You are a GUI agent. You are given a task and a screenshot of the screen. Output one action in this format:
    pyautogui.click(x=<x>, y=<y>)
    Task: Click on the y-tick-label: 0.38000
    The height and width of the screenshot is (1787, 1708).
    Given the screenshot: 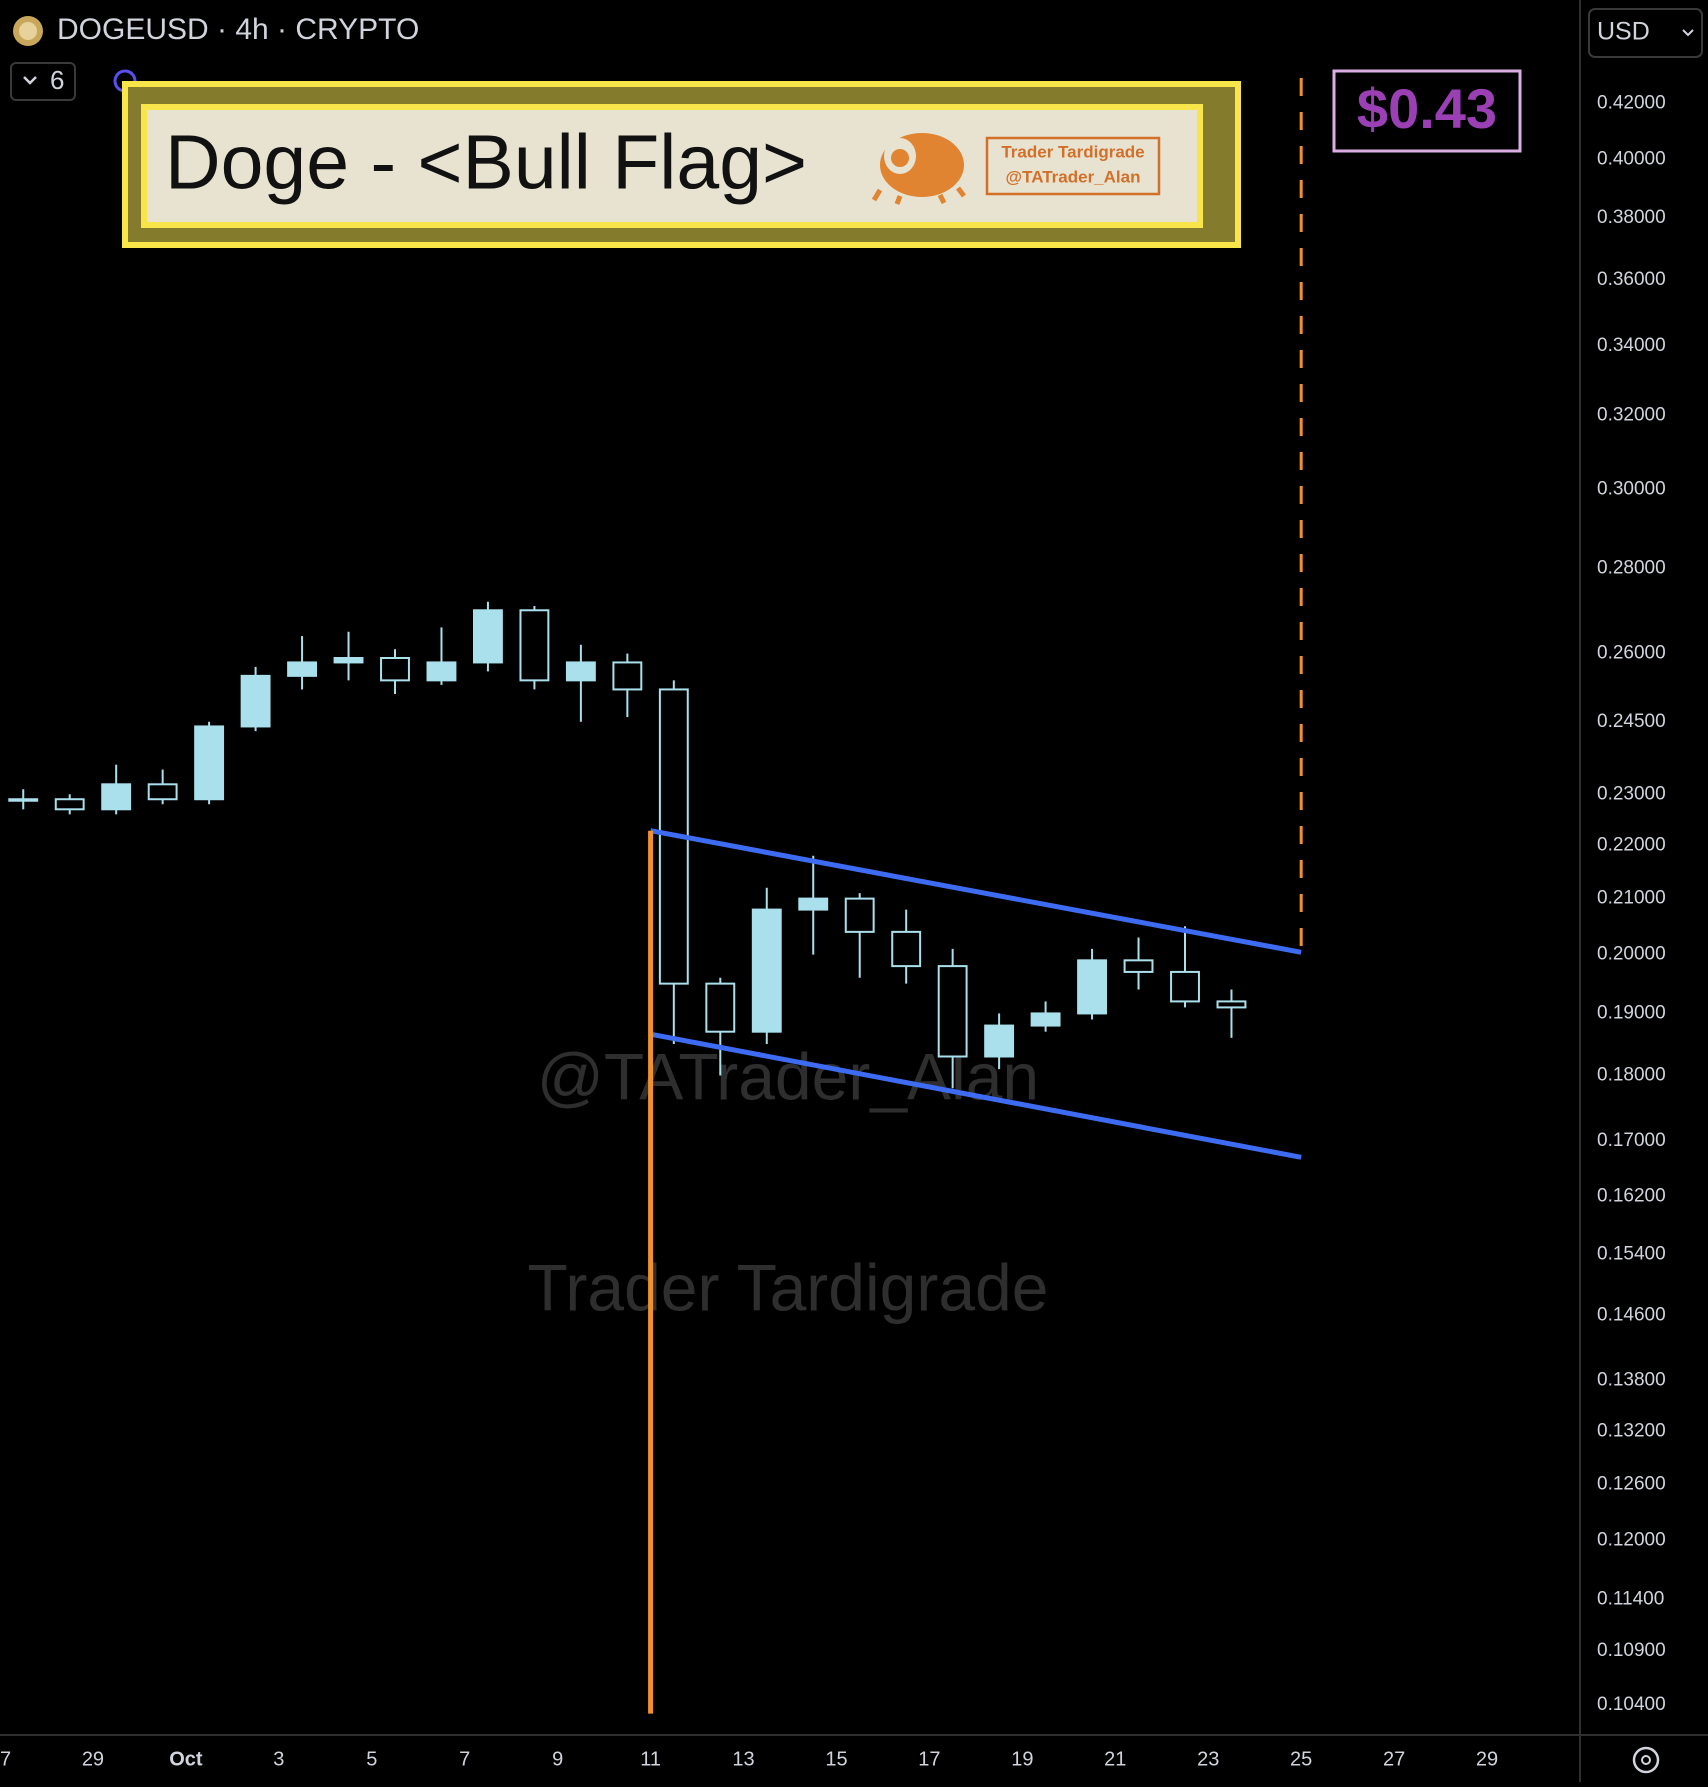 What is the action you would take?
    pyautogui.click(x=1631, y=217)
    